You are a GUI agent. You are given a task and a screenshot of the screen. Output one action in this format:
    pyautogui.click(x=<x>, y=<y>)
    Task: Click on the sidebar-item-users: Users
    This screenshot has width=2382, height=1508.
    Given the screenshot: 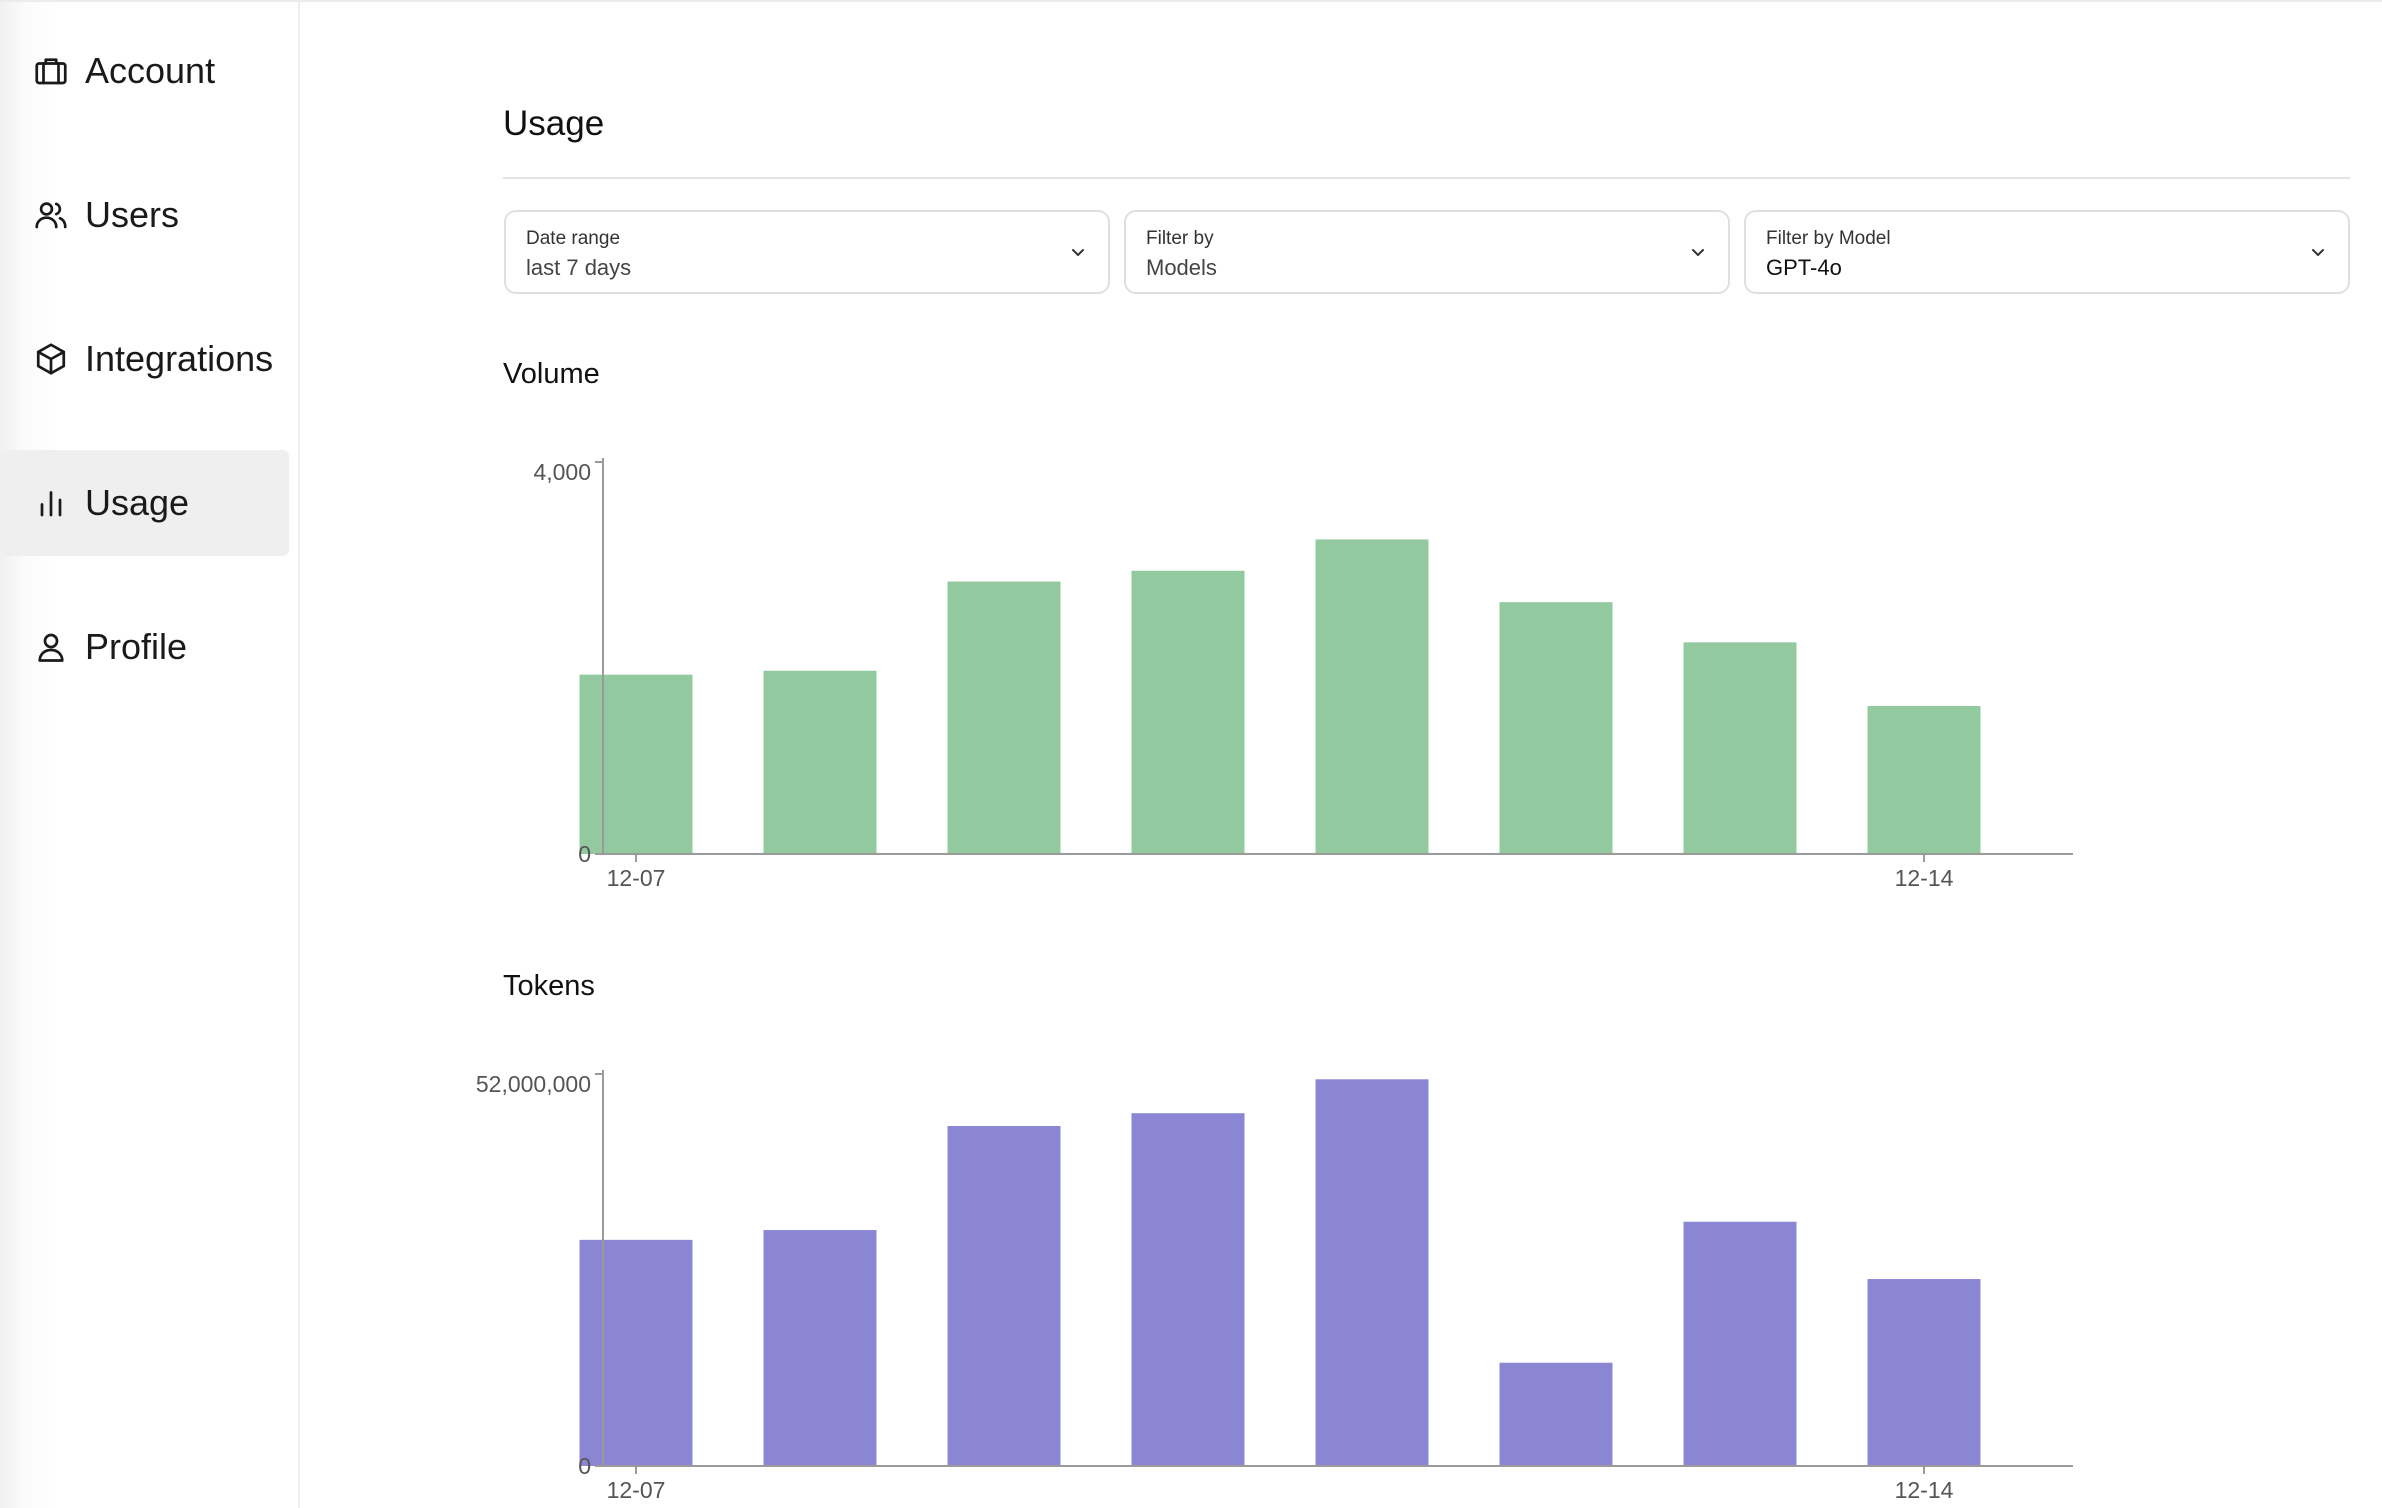 What is the action you would take?
    pyautogui.click(x=145, y=215)
    